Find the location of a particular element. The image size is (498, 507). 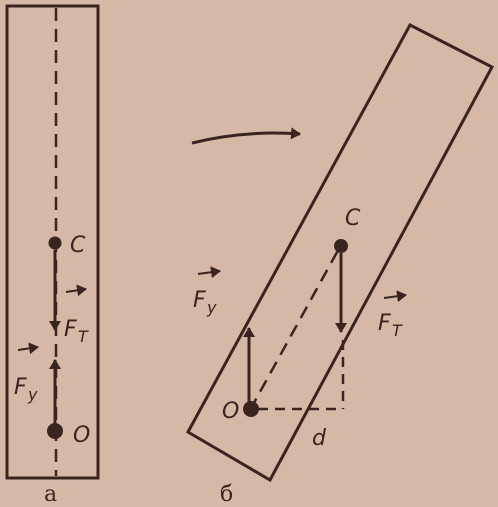

caption-a: а is located at coordinates (50, 494).